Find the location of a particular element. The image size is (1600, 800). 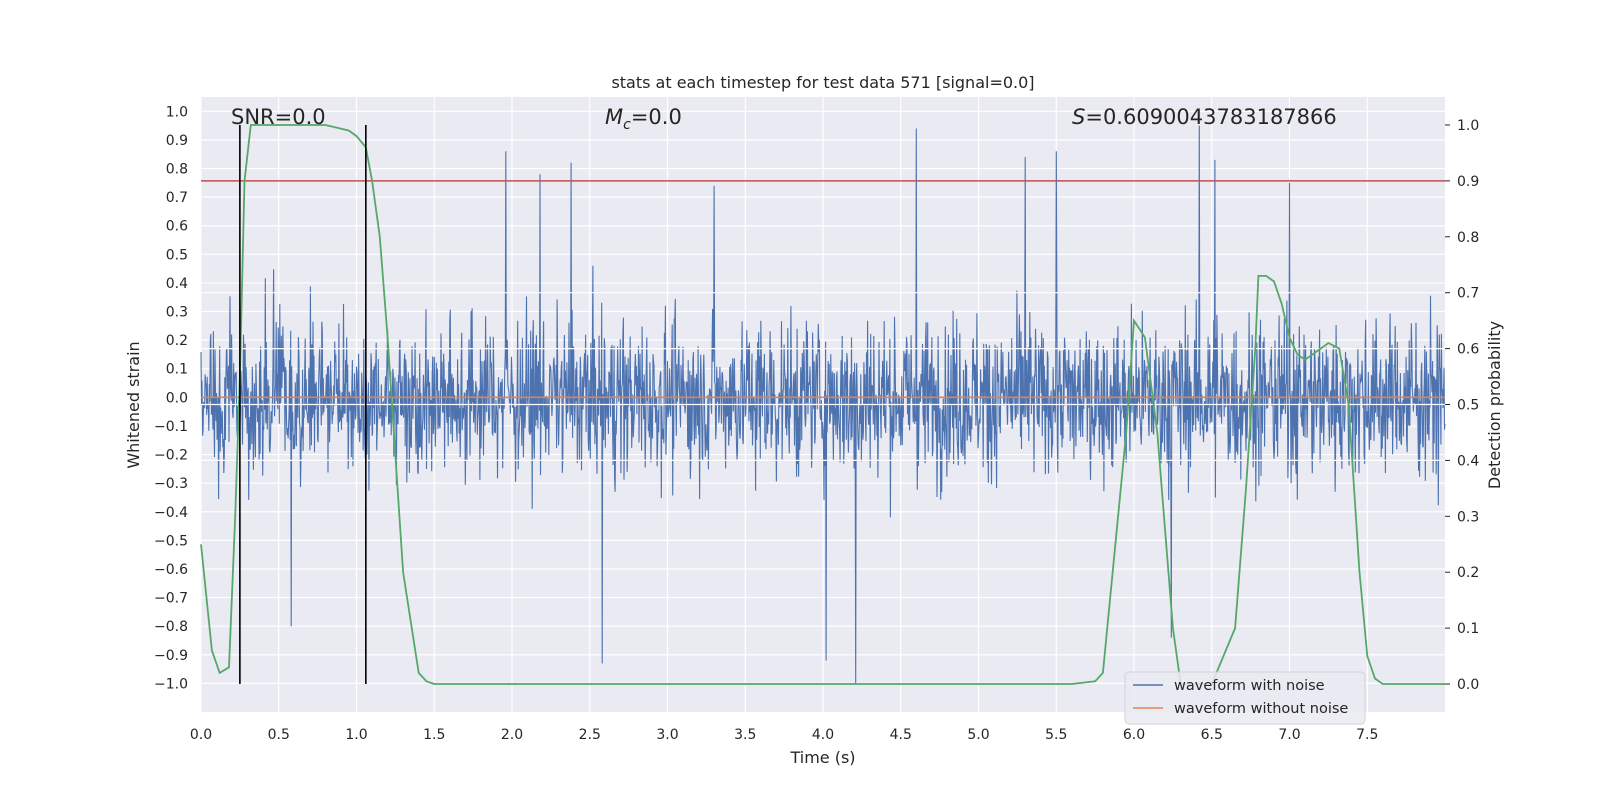

y-right-tick-label: 0.7 is located at coordinates (1468, 294).